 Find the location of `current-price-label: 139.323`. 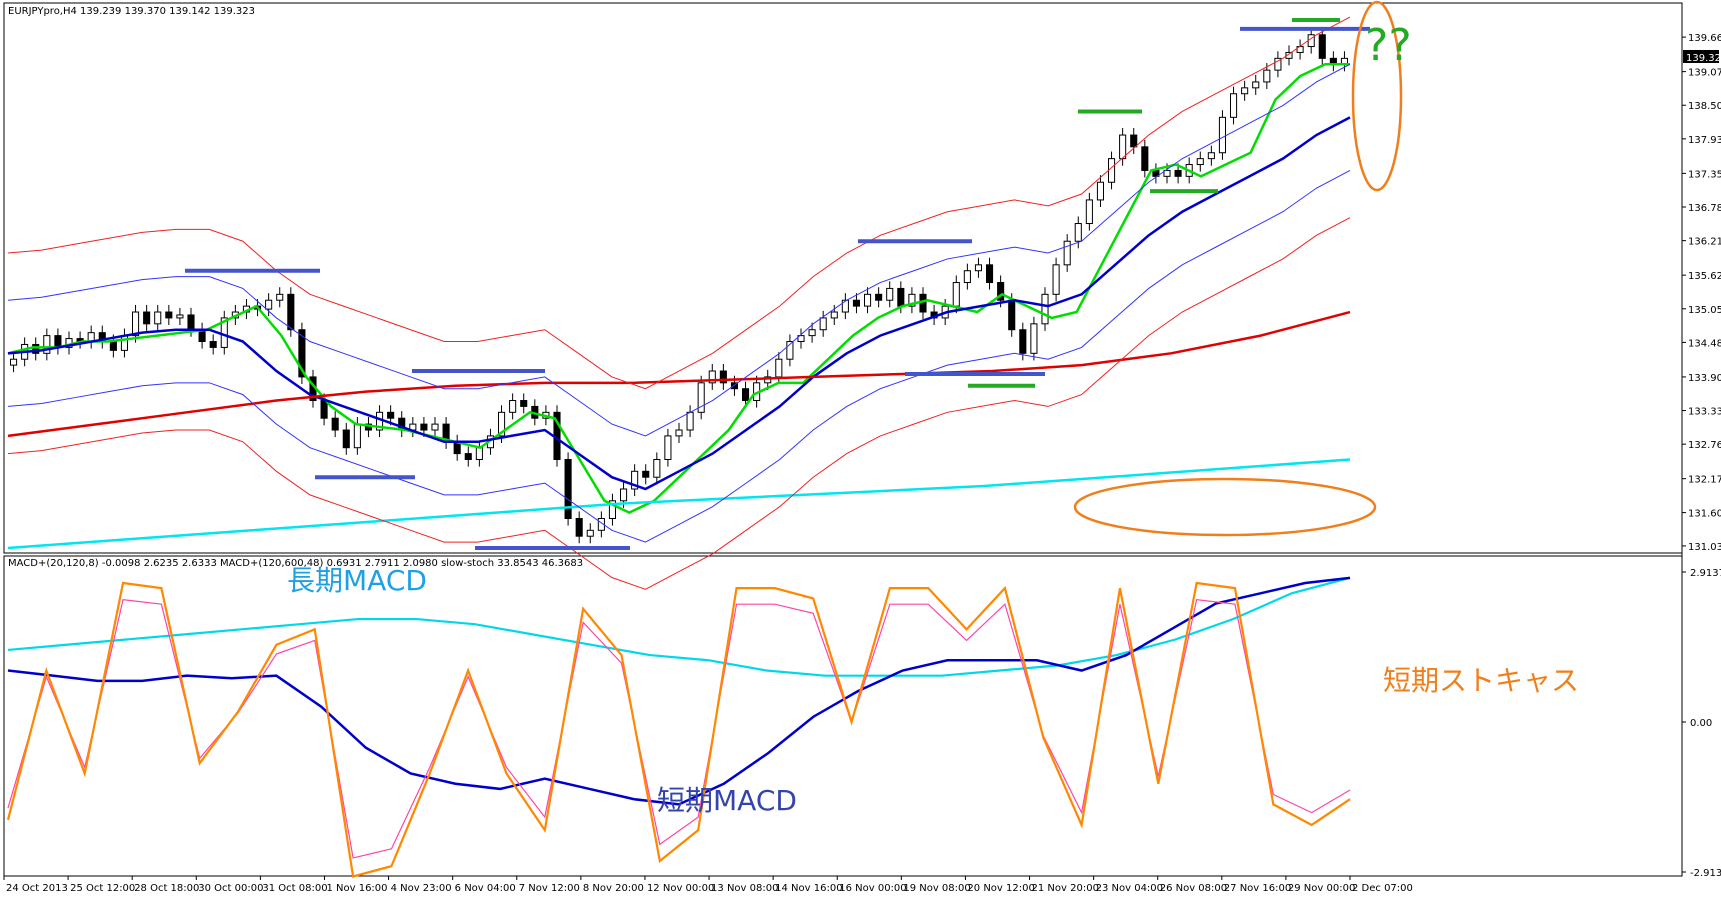

current-price-label: 139.323 is located at coordinates (1703, 58).